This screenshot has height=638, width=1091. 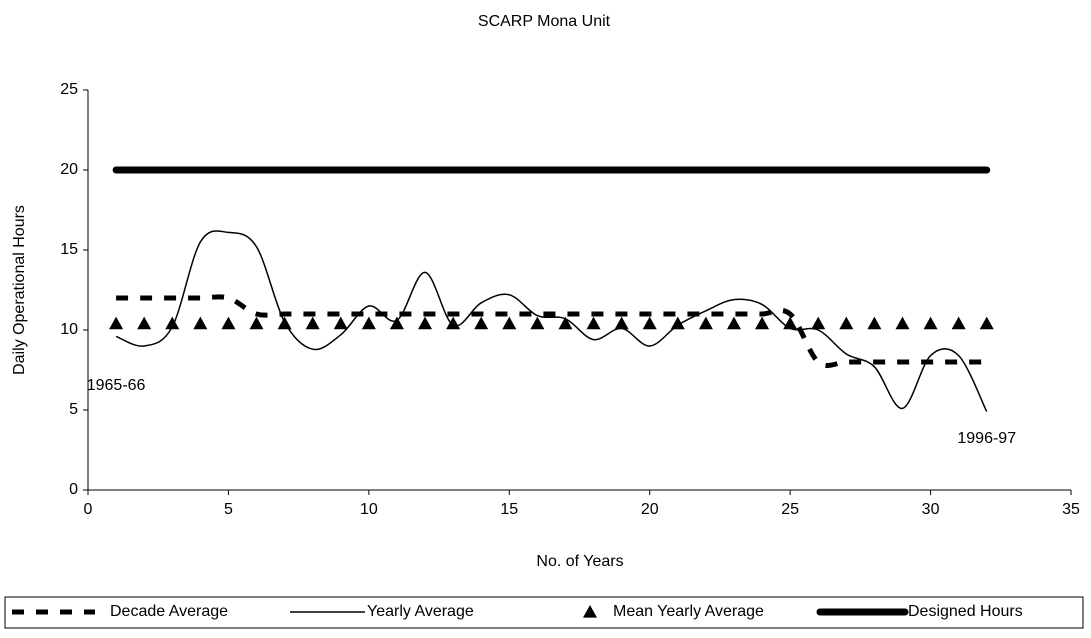 What do you see at coordinates (116, 385) in the screenshot?
I see `annotation: 1965-66` at bounding box center [116, 385].